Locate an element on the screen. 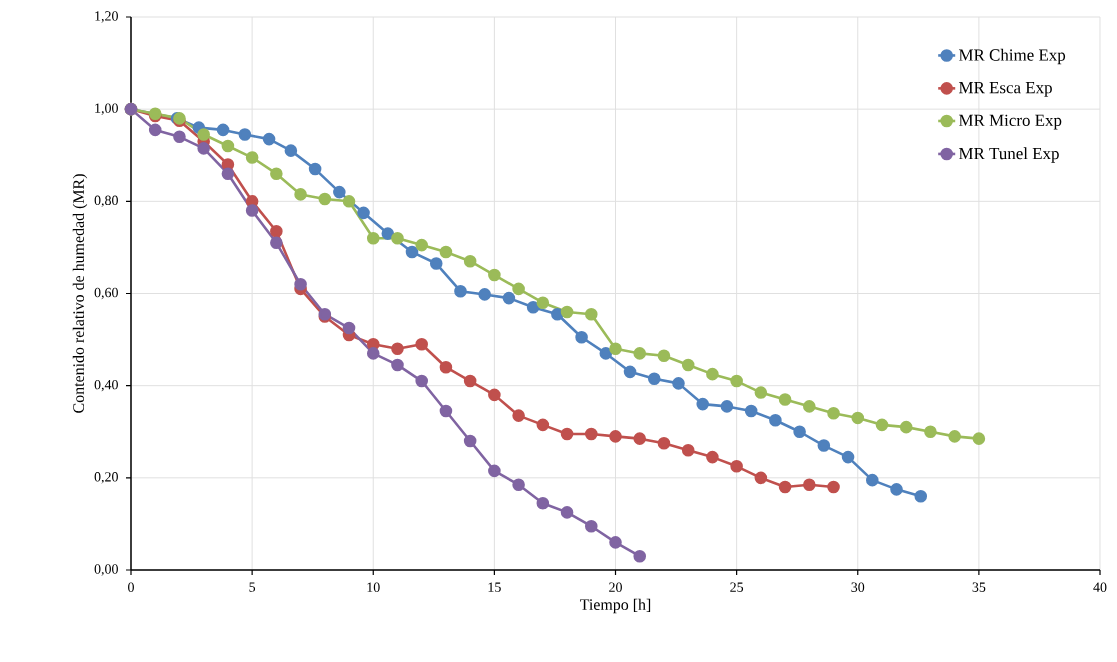 Image resolution: width=1117 pixels, height=662 pixels. x-tick-label: 5 is located at coordinates (252, 587).